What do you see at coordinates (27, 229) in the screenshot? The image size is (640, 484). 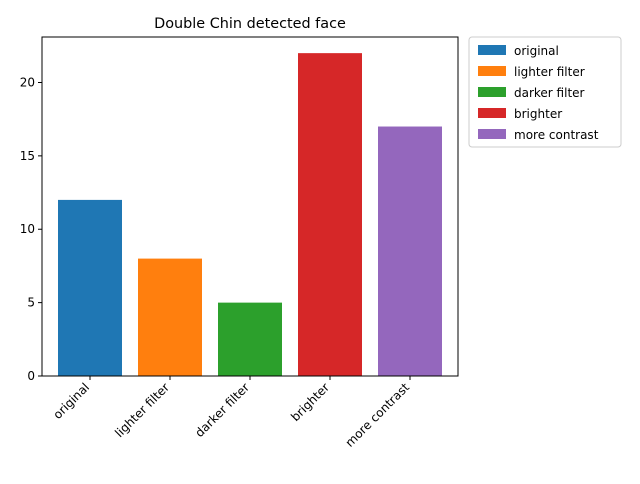 I see `y-tick-label: 10` at bounding box center [27, 229].